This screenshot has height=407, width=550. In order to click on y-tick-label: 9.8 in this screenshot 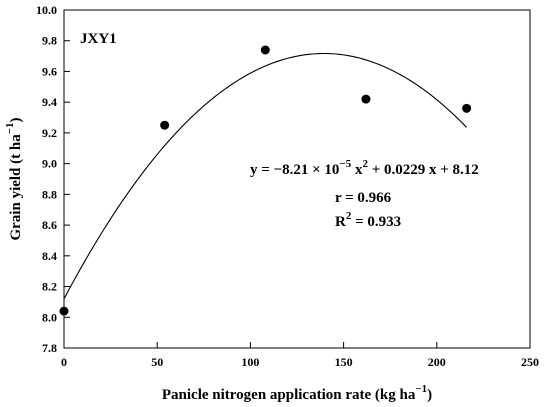, I will do `click(49, 41)`.